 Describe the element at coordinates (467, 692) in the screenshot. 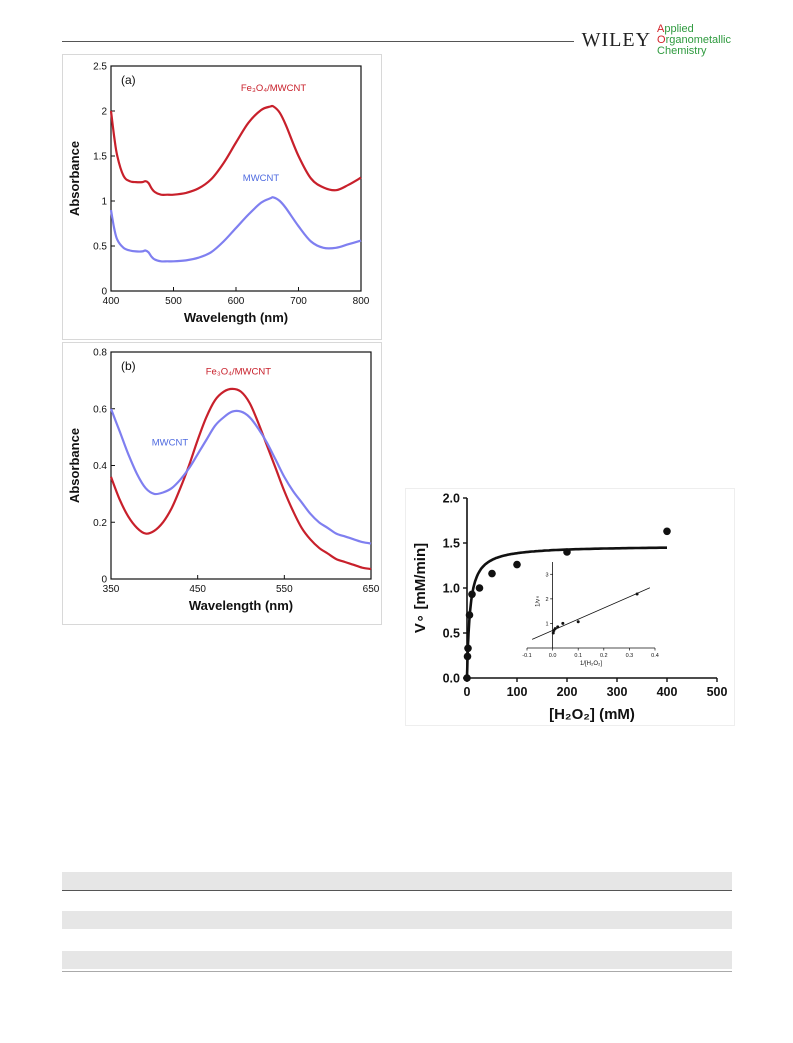

I see `x-tick-label: 0` at that location.